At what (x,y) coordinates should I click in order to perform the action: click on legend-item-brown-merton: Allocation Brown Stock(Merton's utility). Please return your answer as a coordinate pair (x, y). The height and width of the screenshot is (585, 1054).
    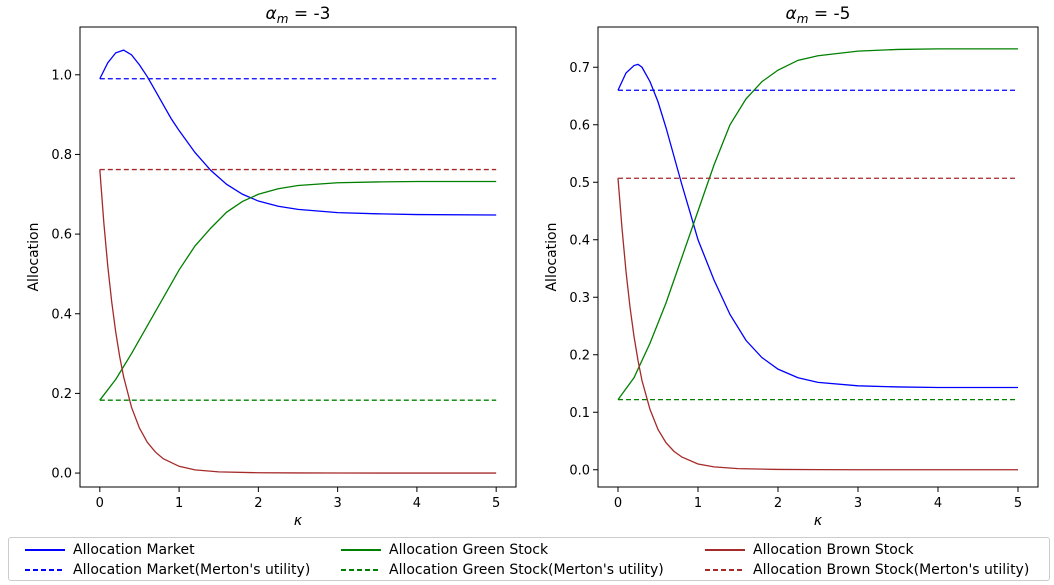
    Looking at the image, I should click on (867, 570).